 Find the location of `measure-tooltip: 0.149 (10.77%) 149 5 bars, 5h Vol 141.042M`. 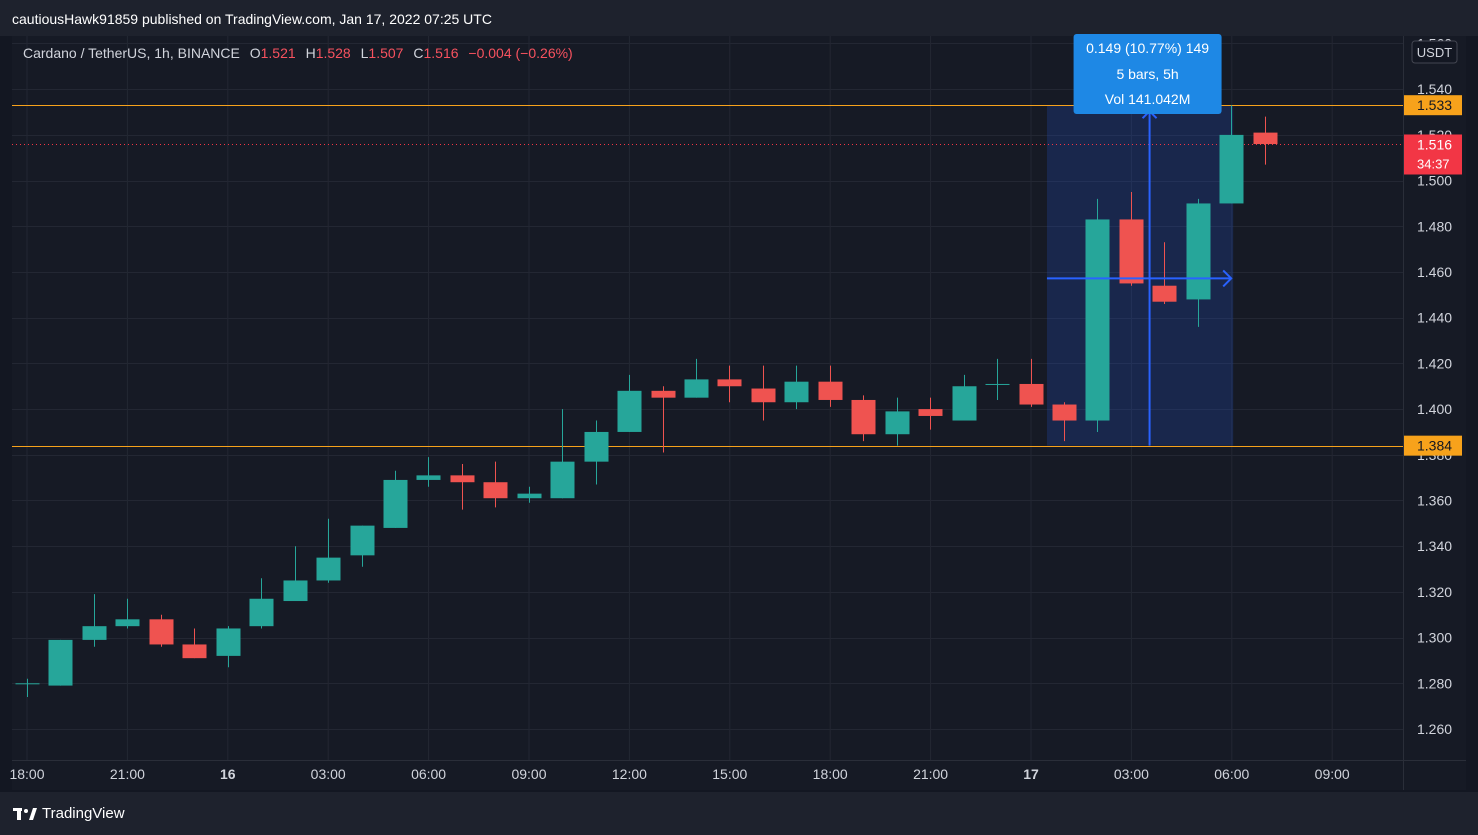

measure-tooltip: 0.149 (10.77%) 149 5 bars, 5h Vol 141.042M is located at coordinates (1147, 74).